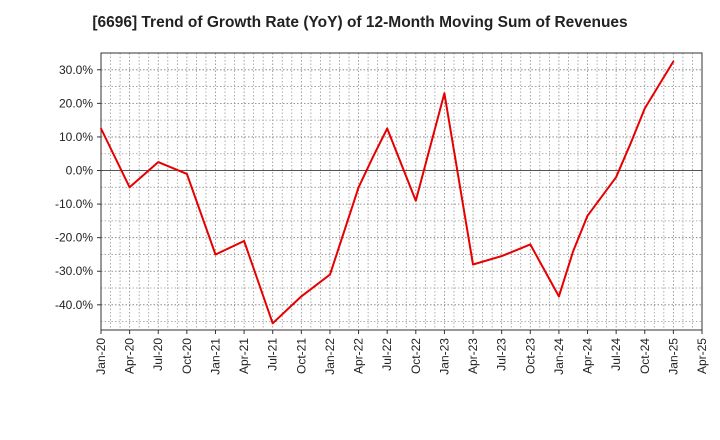 The height and width of the screenshot is (440, 720). What do you see at coordinates (645, 356) in the screenshot?
I see `x-tick-label: Oct-24` at bounding box center [645, 356].